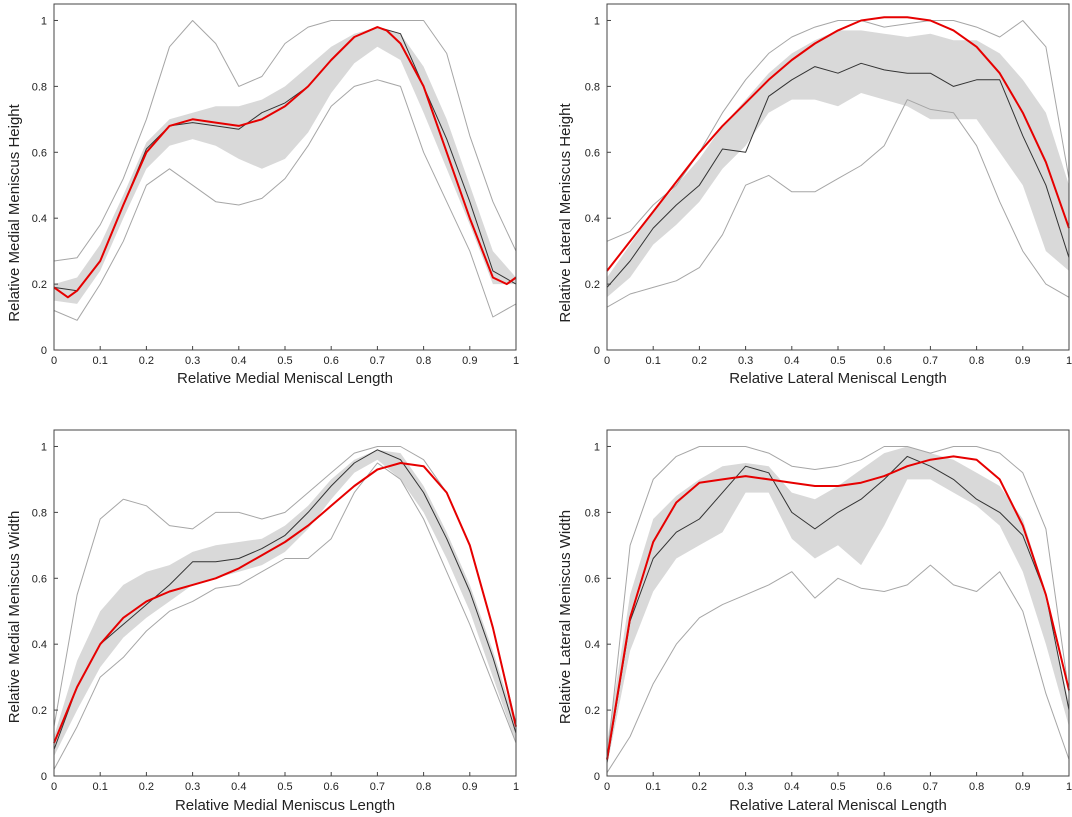 Image resolution: width=1072 pixels, height=817 pixels. I want to click on y-axis-label: Relative Lateral Meniscus Width, so click(565, 617).